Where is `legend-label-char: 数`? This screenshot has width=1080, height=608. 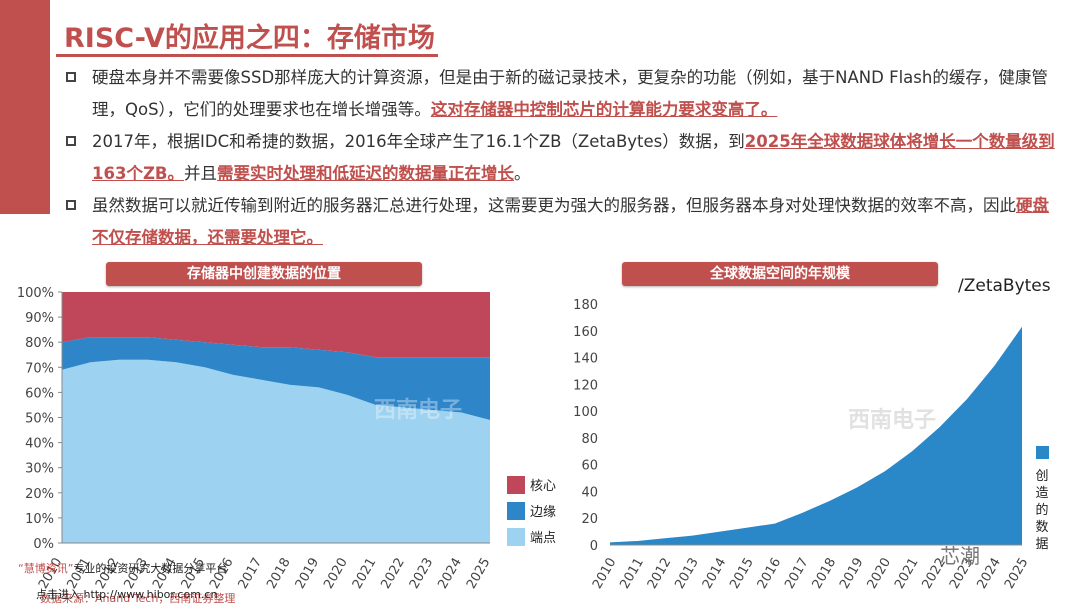 legend-label-char: 数 is located at coordinates (1041, 527).